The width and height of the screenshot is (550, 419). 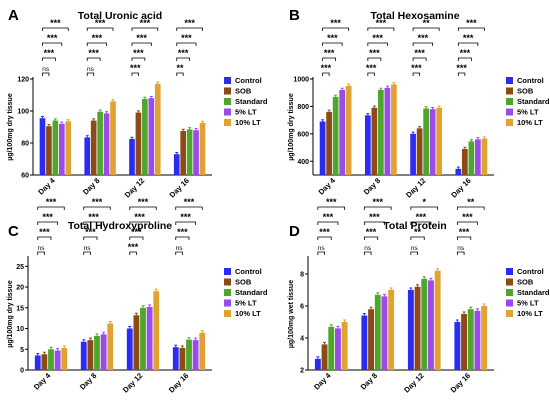 I want to click on panel-letter: C, so click(x=13, y=231).